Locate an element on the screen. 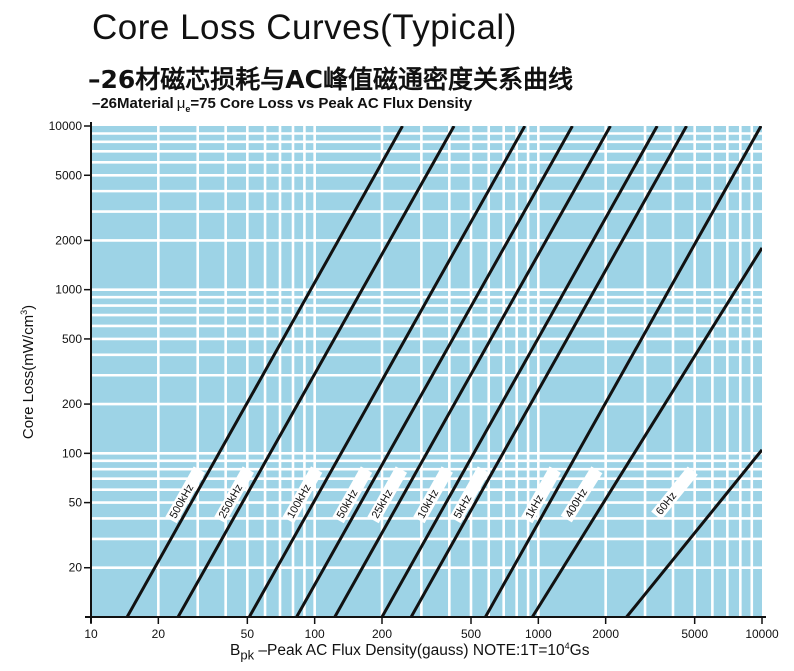 This screenshot has width=794, height=671. y-tick-label: 1000 is located at coordinates (68, 290).